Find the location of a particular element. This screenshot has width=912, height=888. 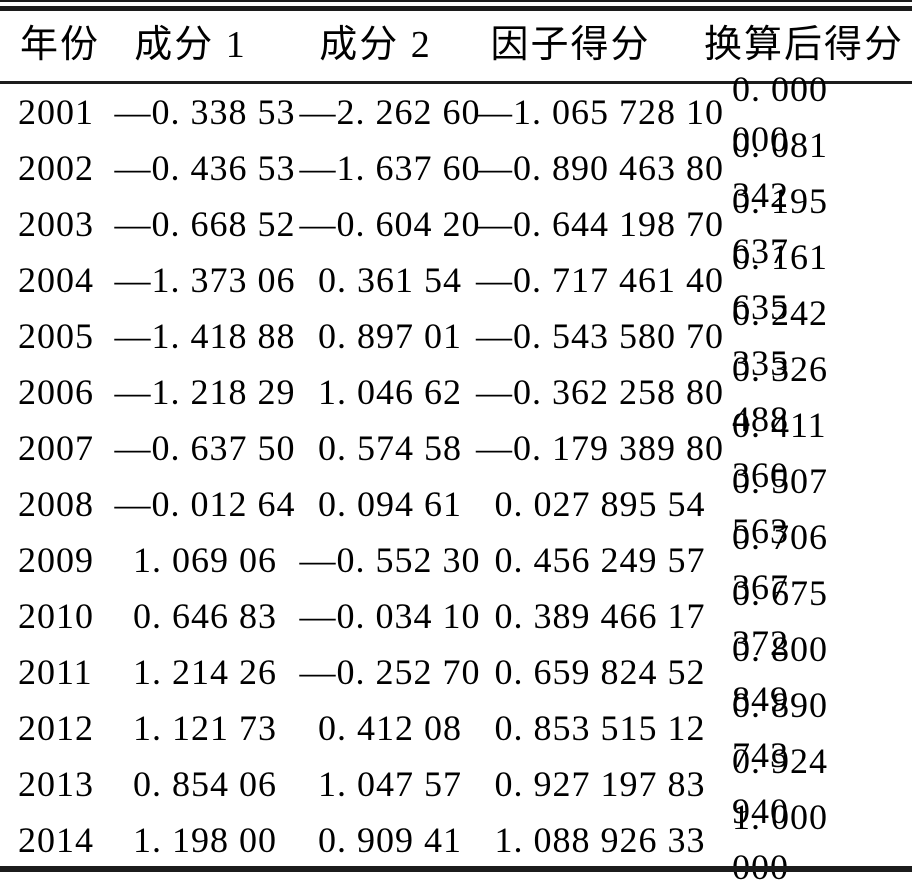

component1-cell: —1. 218 29 is located at coordinates (205, 392).